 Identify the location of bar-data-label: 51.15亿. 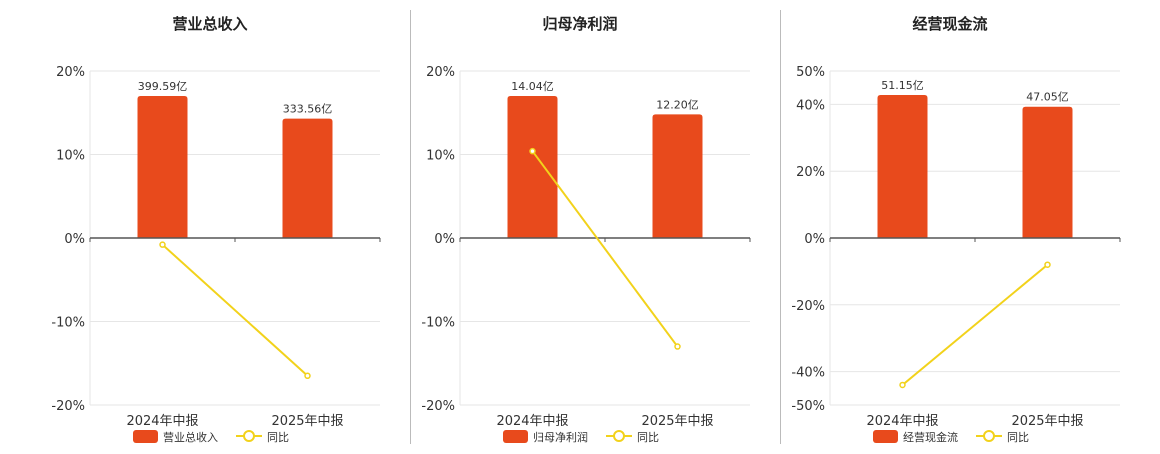
(902, 85).